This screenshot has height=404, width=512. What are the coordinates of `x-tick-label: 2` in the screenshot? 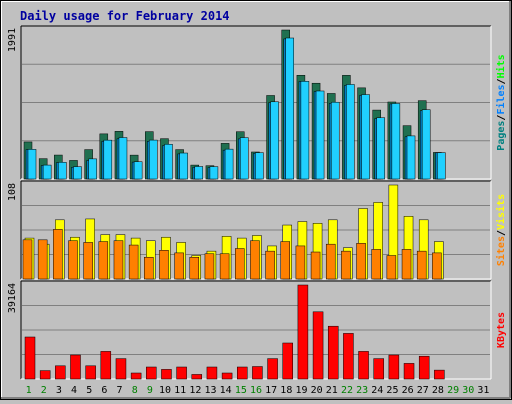 It's located at (44, 390).